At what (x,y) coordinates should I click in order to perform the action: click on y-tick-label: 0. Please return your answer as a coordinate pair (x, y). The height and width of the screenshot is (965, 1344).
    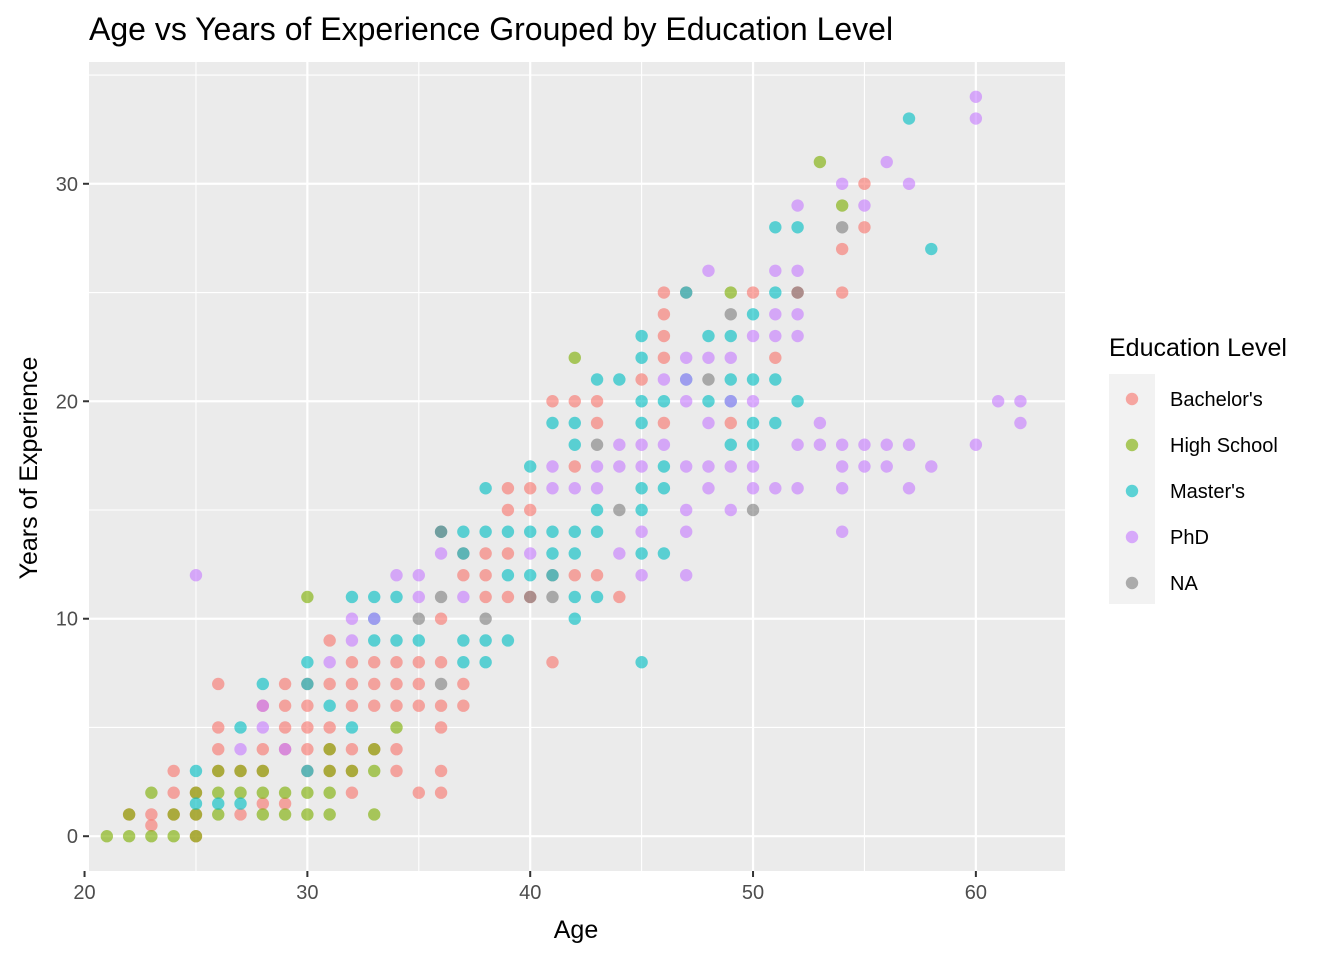
    Looking at the image, I should click on (72, 837).